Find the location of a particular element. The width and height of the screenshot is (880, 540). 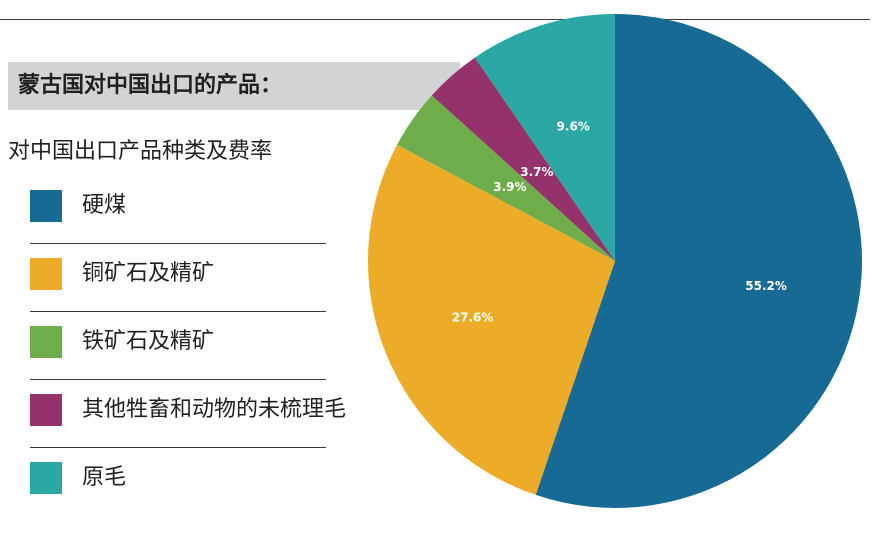

slice-label-hard-coal: 55.2% is located at coordinates (766, 286).